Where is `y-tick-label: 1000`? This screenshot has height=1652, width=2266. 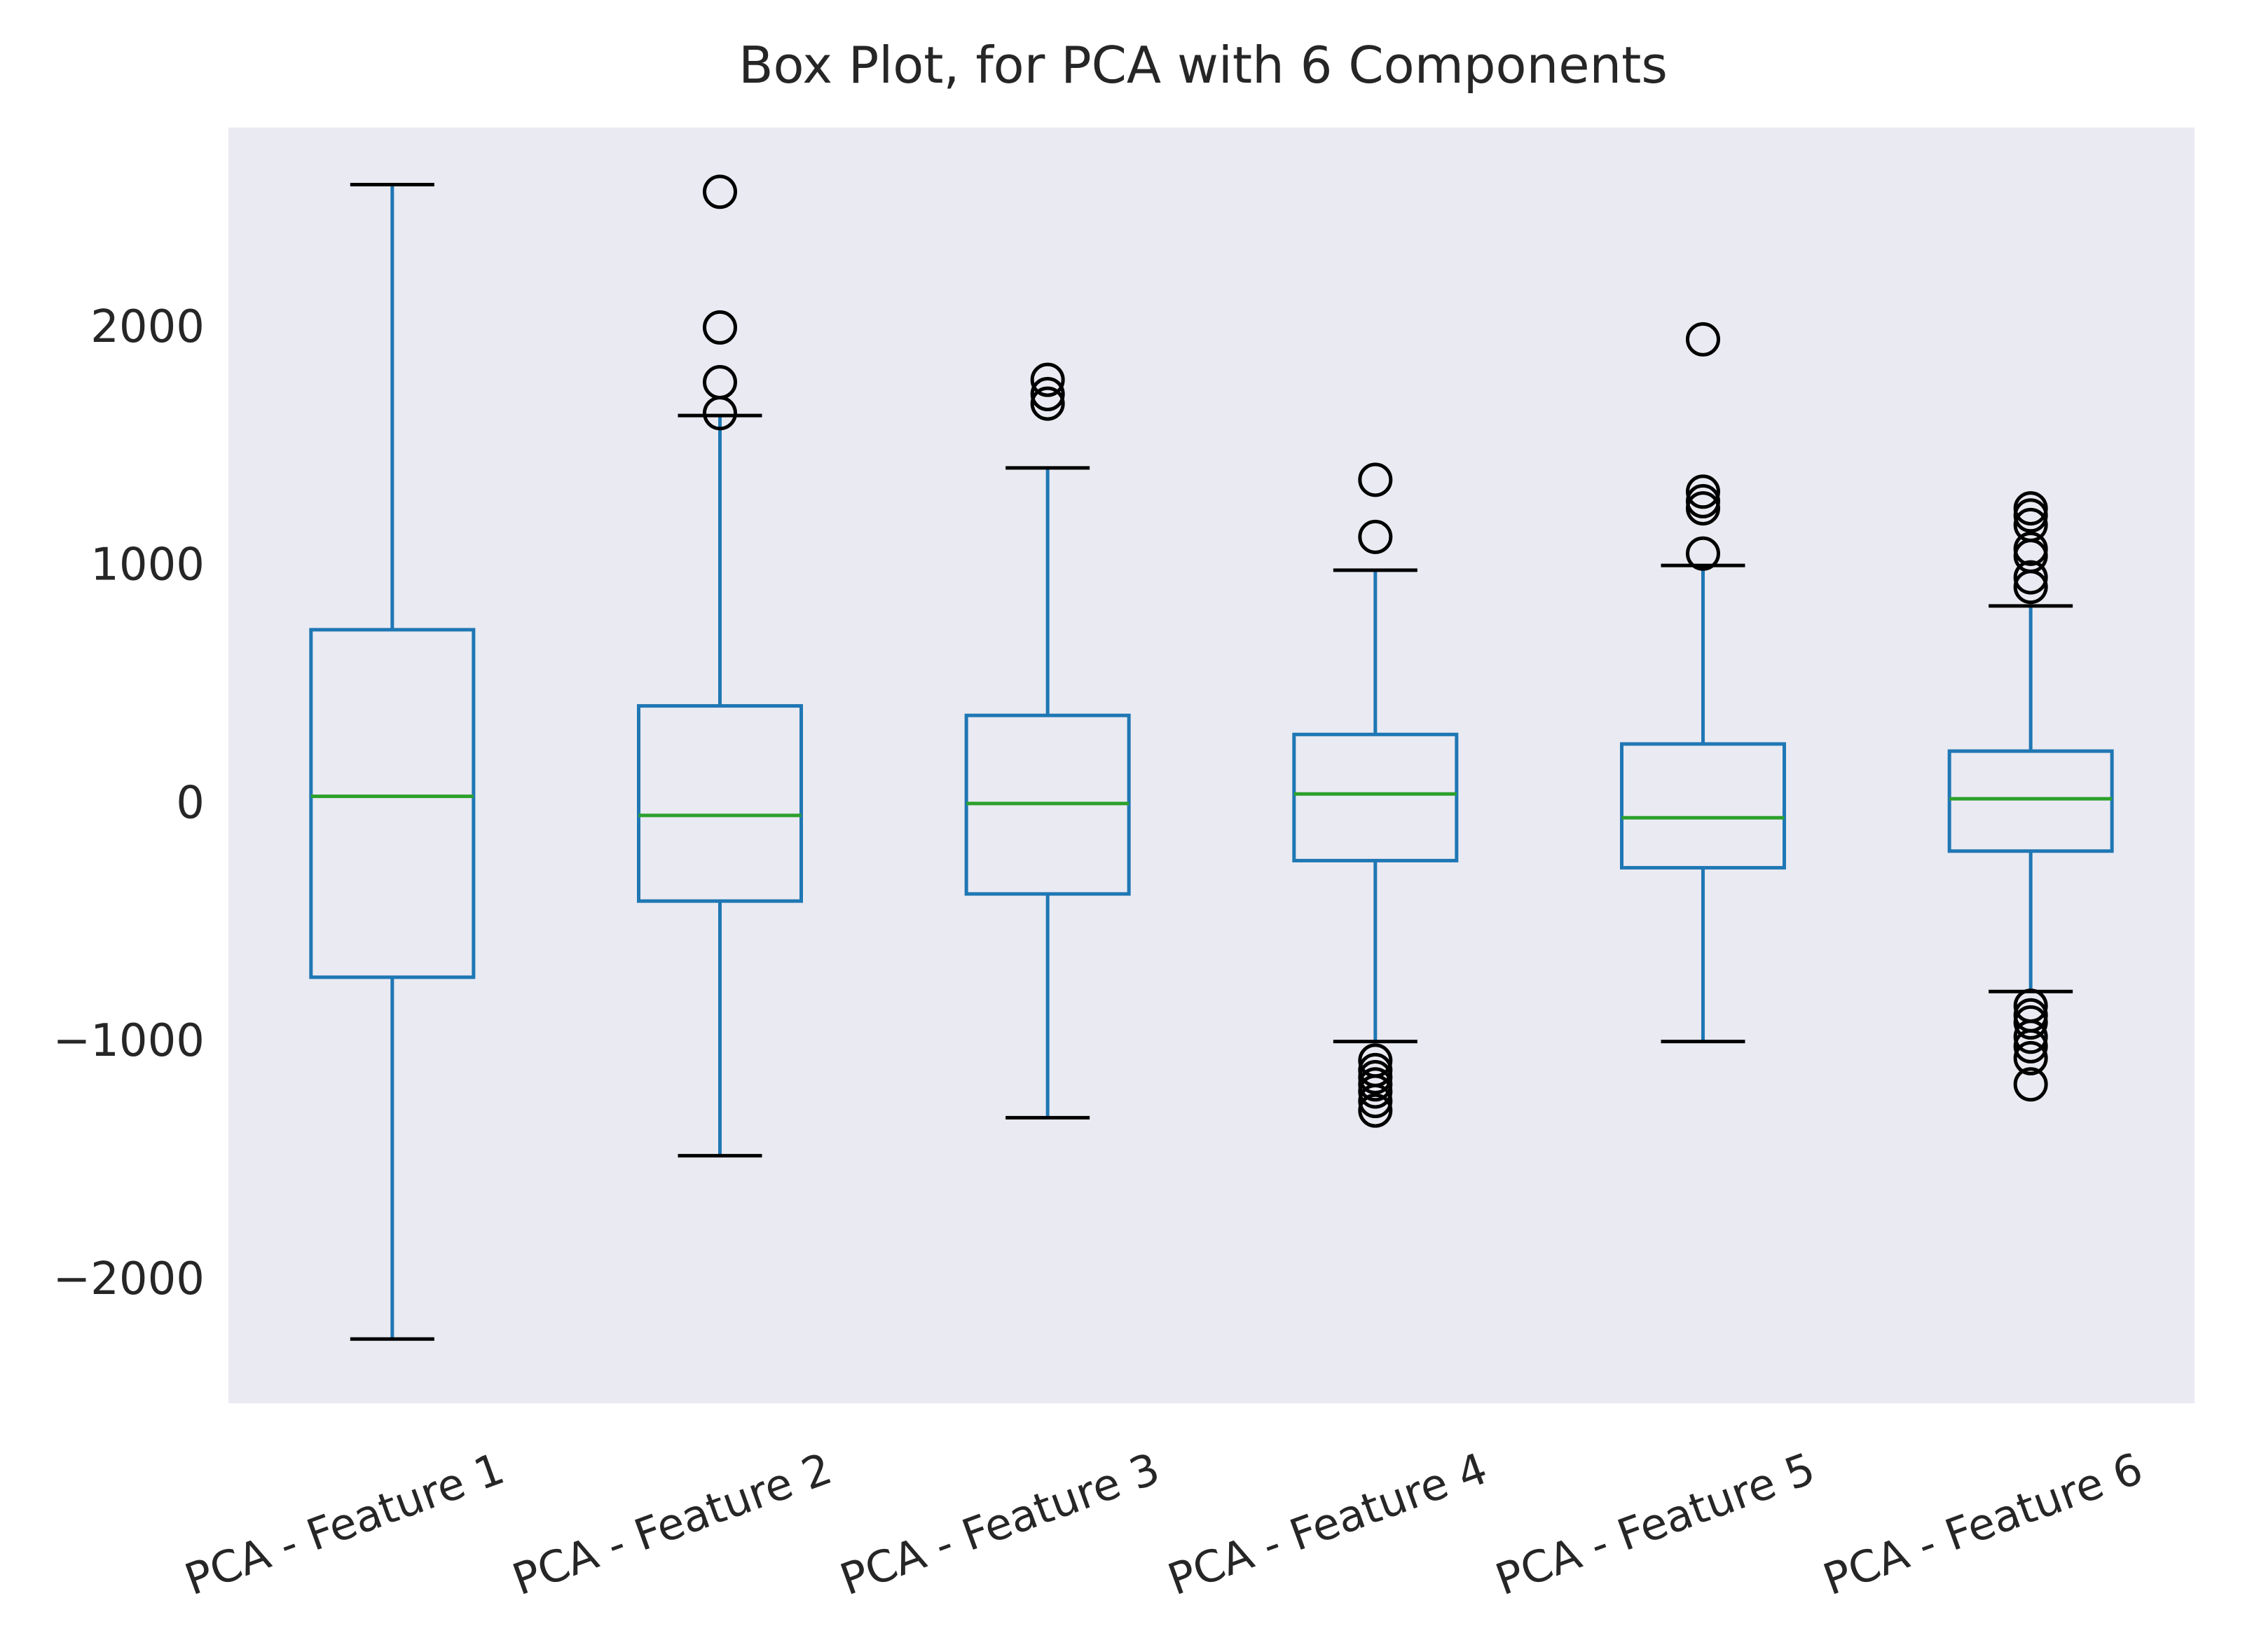 y-tick-label: 1000 is located at coordinates (147, 565).